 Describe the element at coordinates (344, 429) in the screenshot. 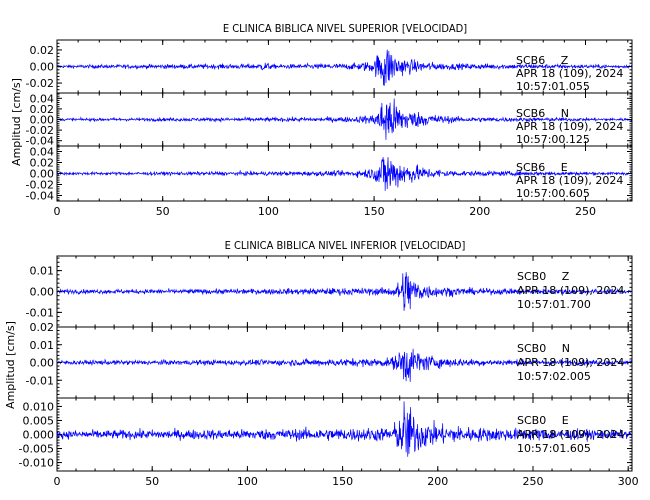

I see `seismic-trace-scb0-e` at that location.